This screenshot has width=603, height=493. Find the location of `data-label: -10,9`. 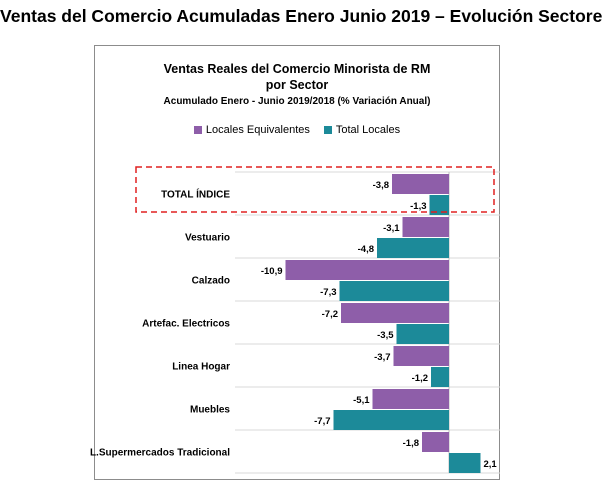

data-label: -10,9 is located at coordinates (272, 271).